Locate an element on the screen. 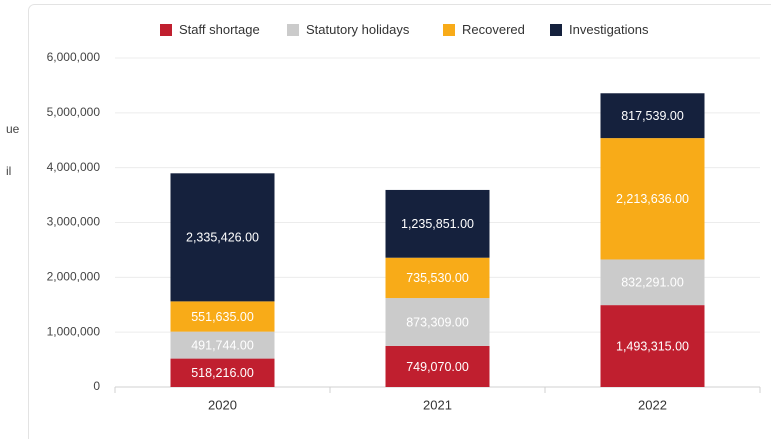  y-tick-label: 5,000,000 is located at coordinates (74, 112).